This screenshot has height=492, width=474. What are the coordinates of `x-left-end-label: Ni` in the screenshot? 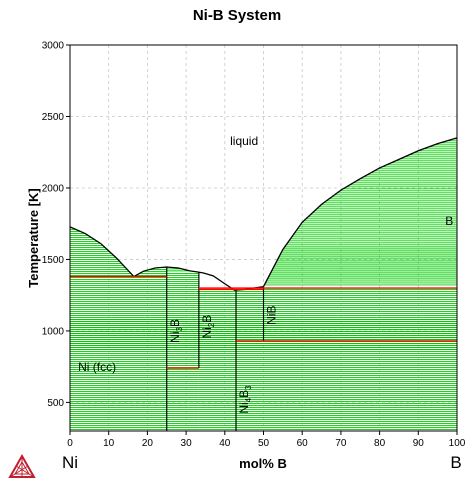 It's located at (70, 462).